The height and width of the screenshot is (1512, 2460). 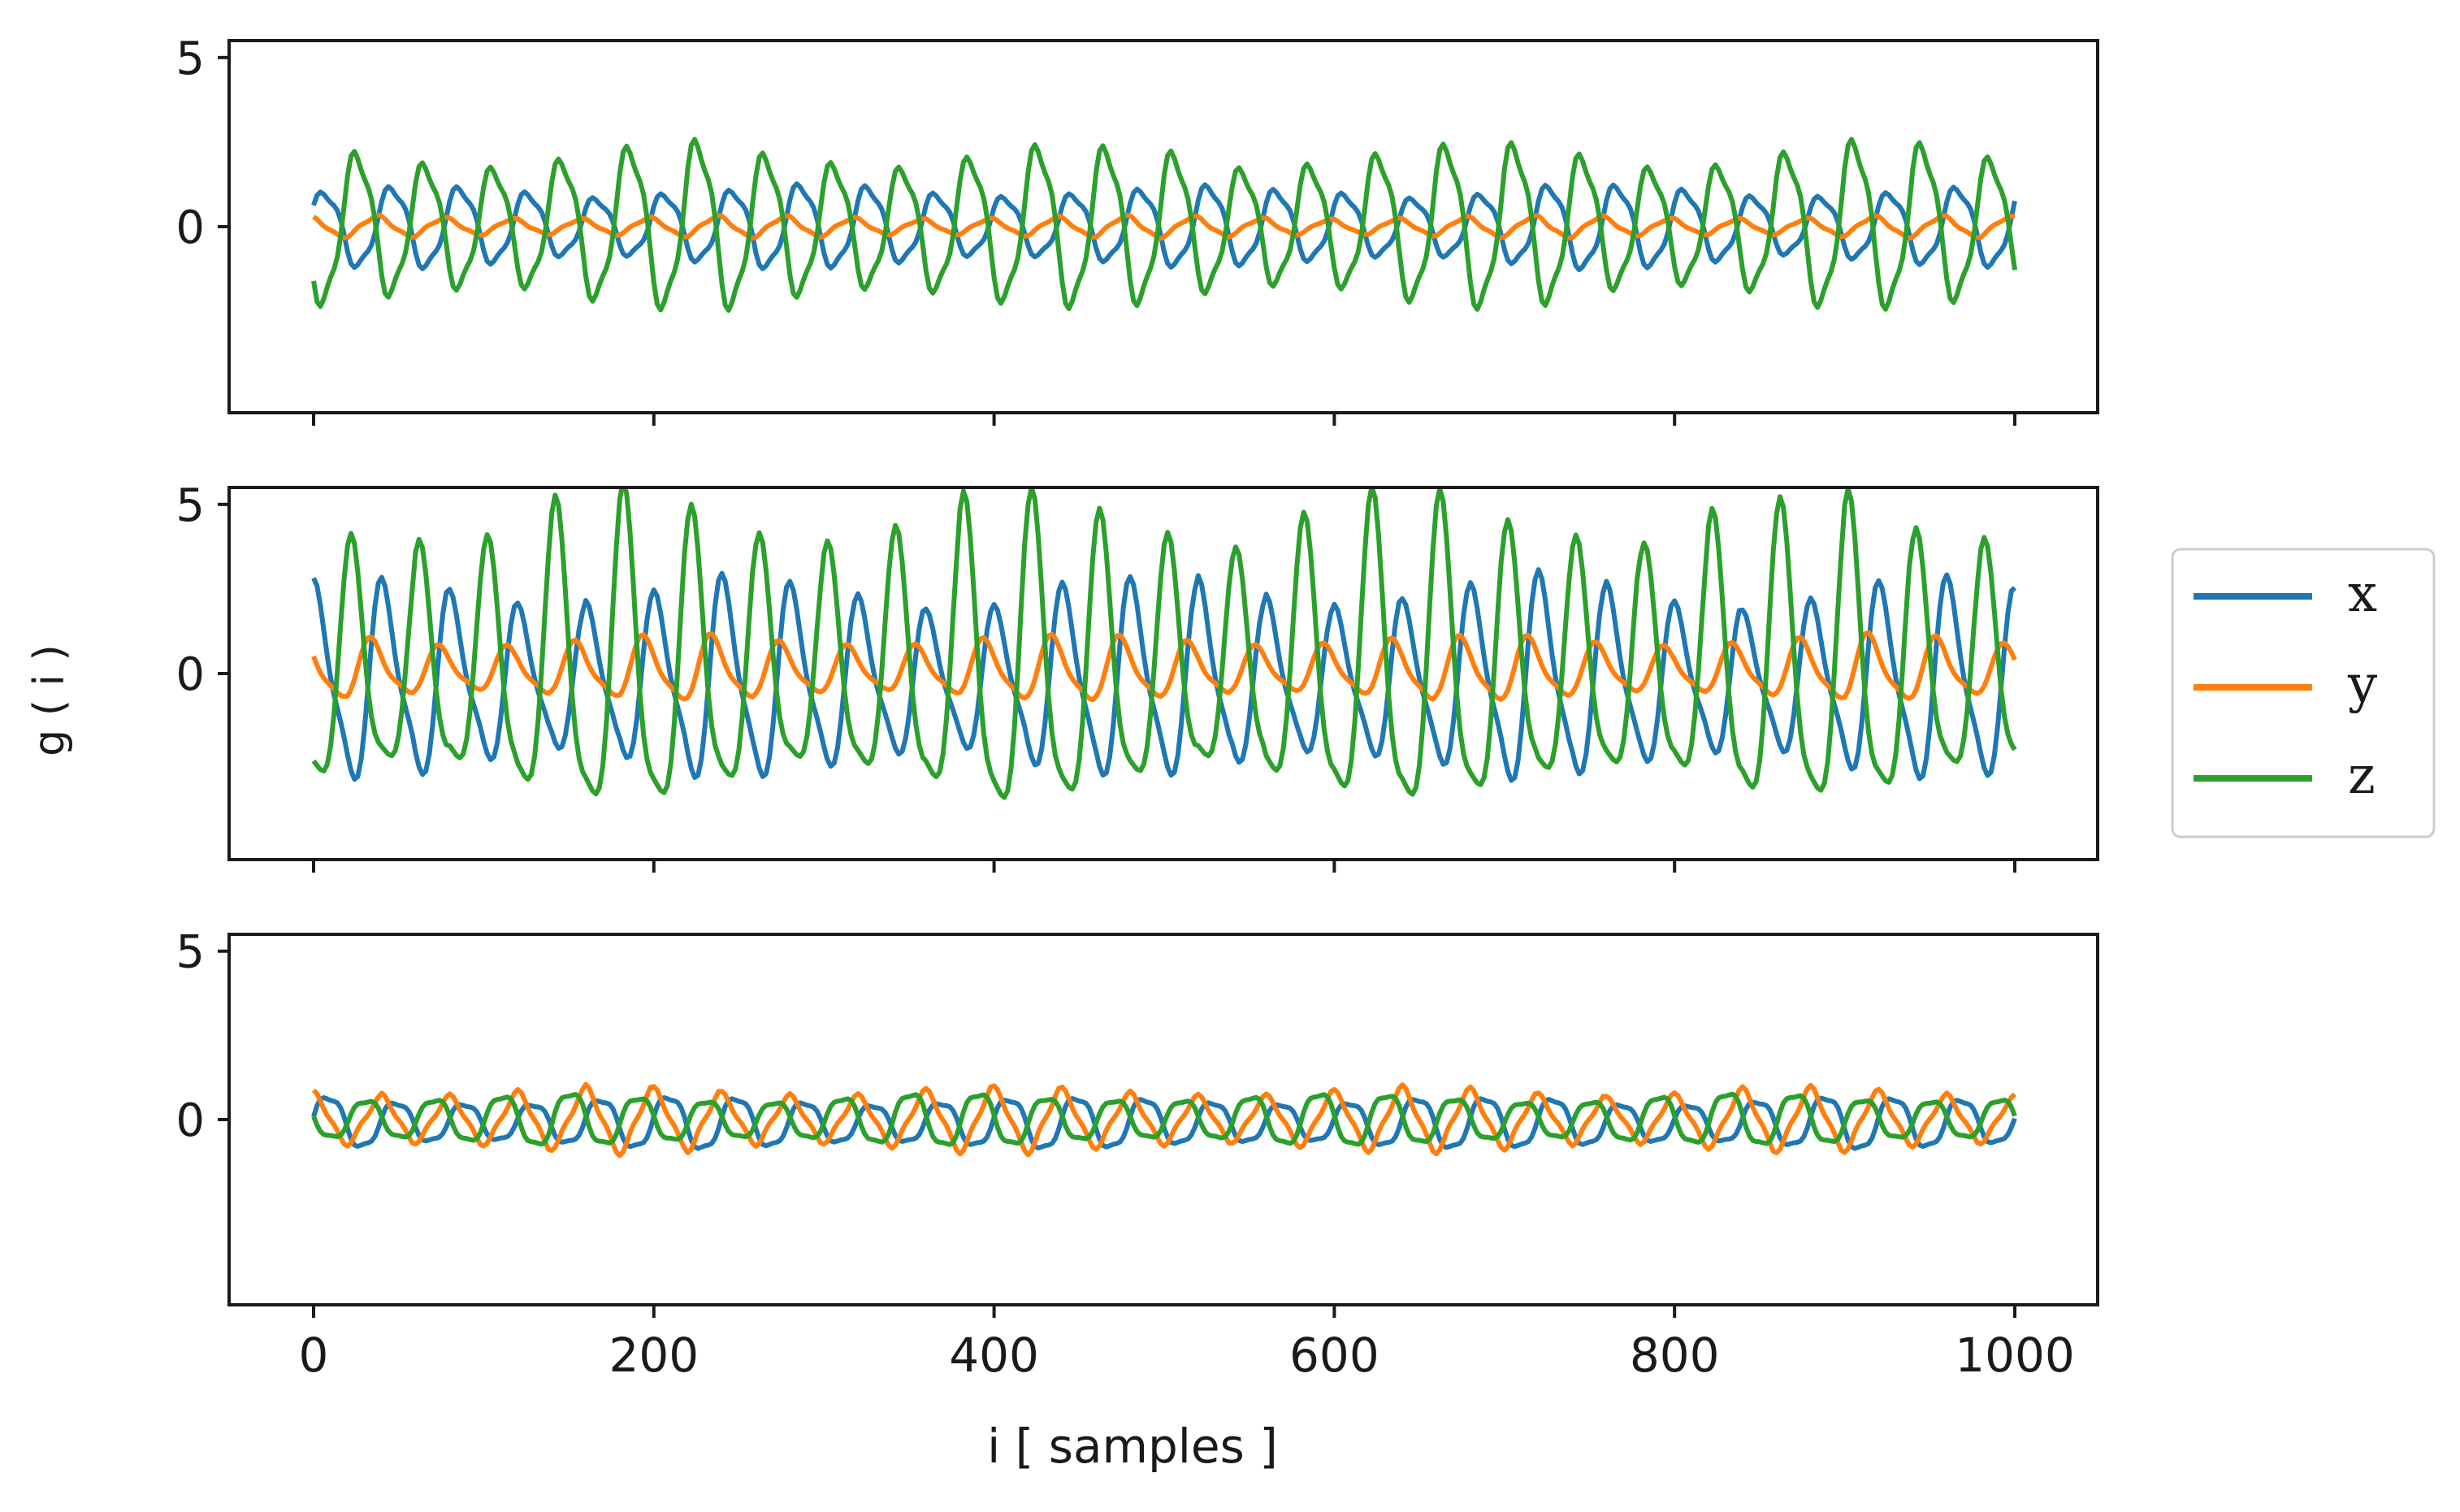 What do you see at coordinates (190, 505) in the screenshot?
I see `panel-2-ytick-label-5: 5` at bounding box center [190, 505].